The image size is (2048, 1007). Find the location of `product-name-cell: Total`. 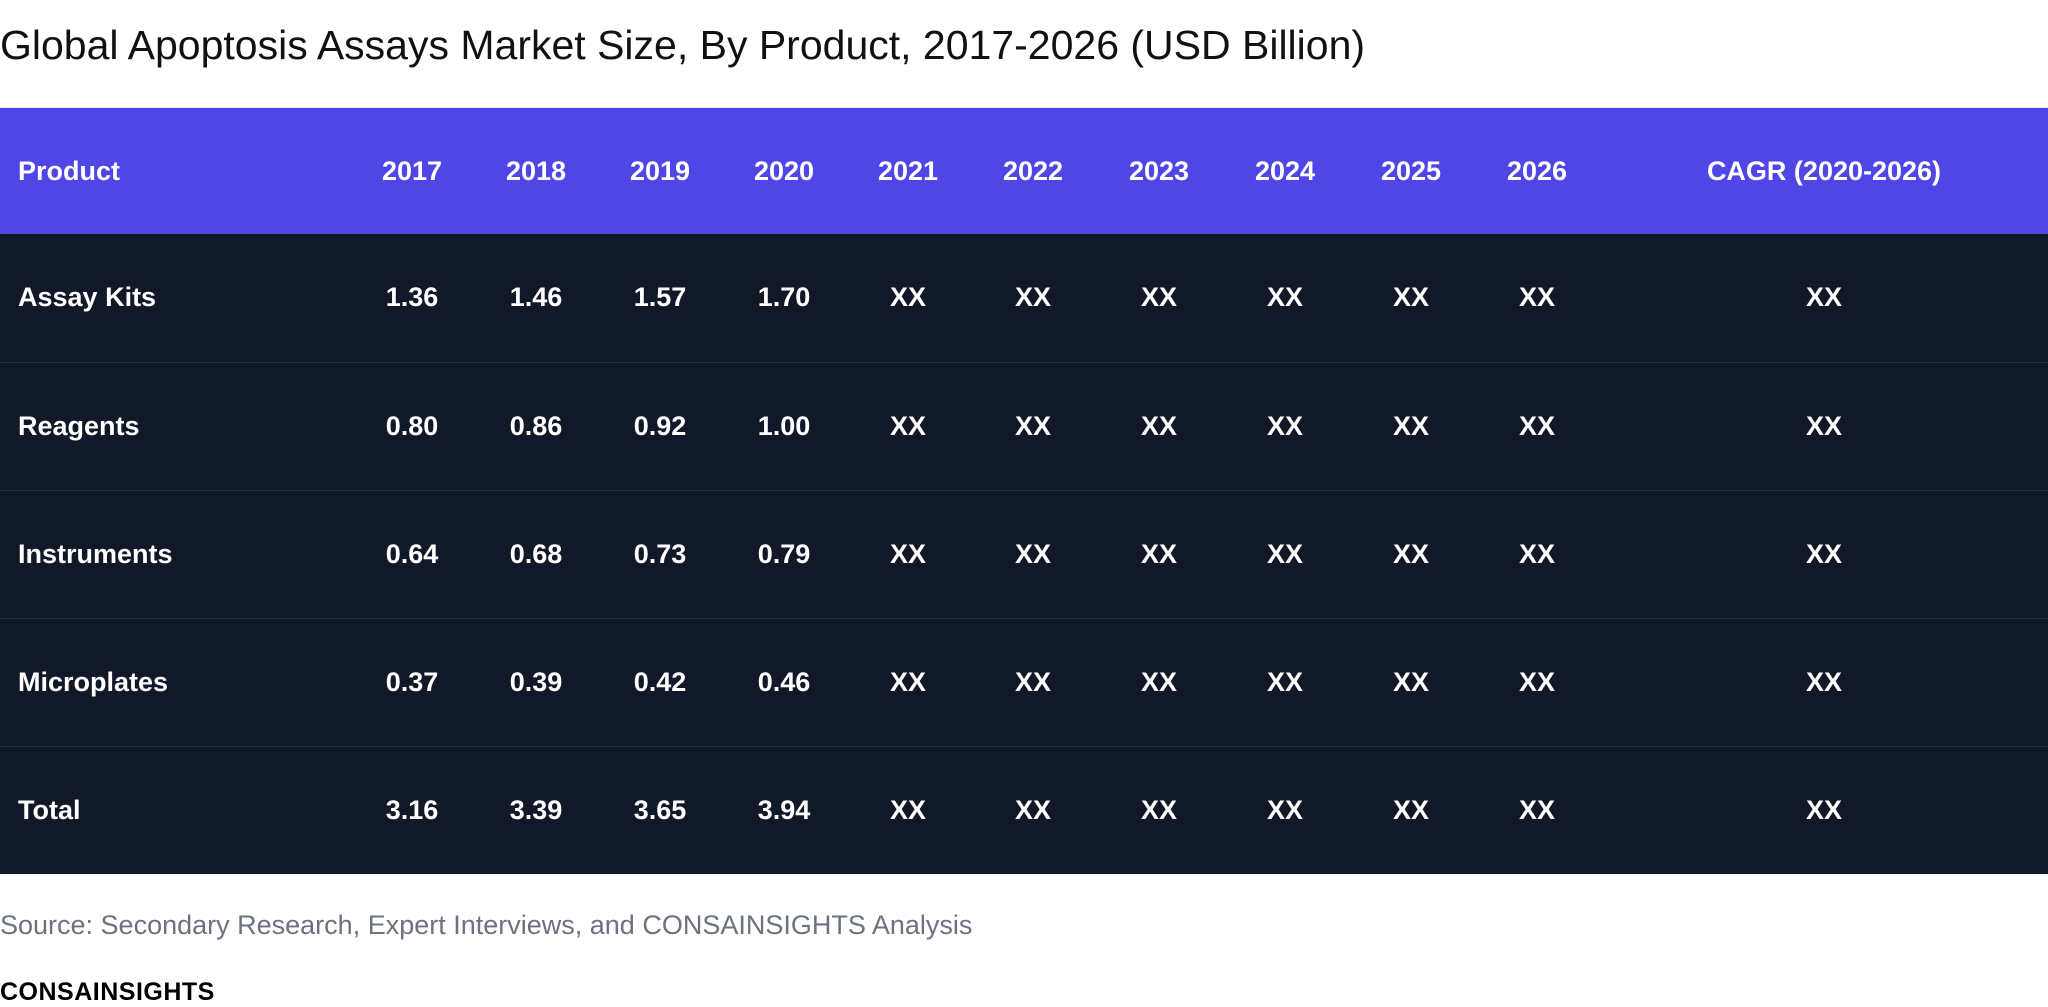

product-name-cell: Total is located at coordinates (175, 809).